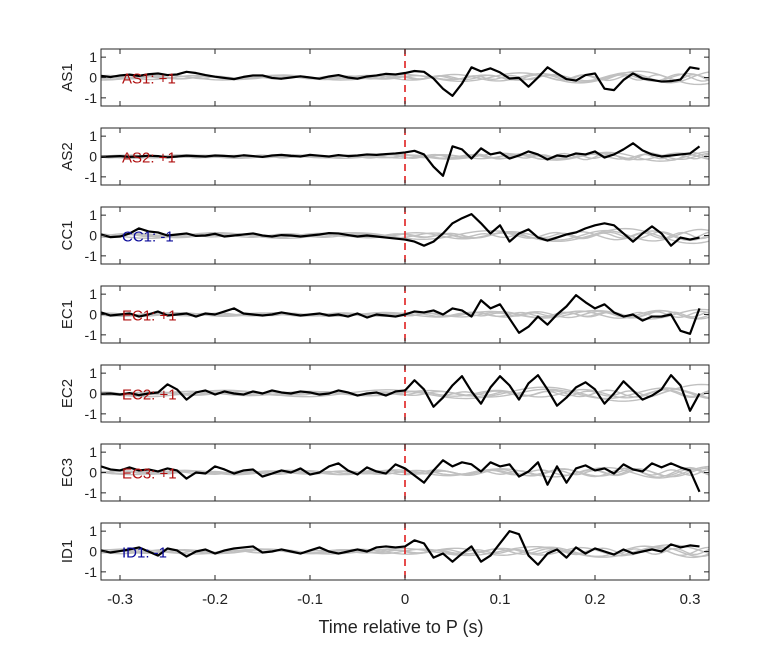 This screenshot has width=782, height=657. I want to click on trace-ec3, so click(401, 476).